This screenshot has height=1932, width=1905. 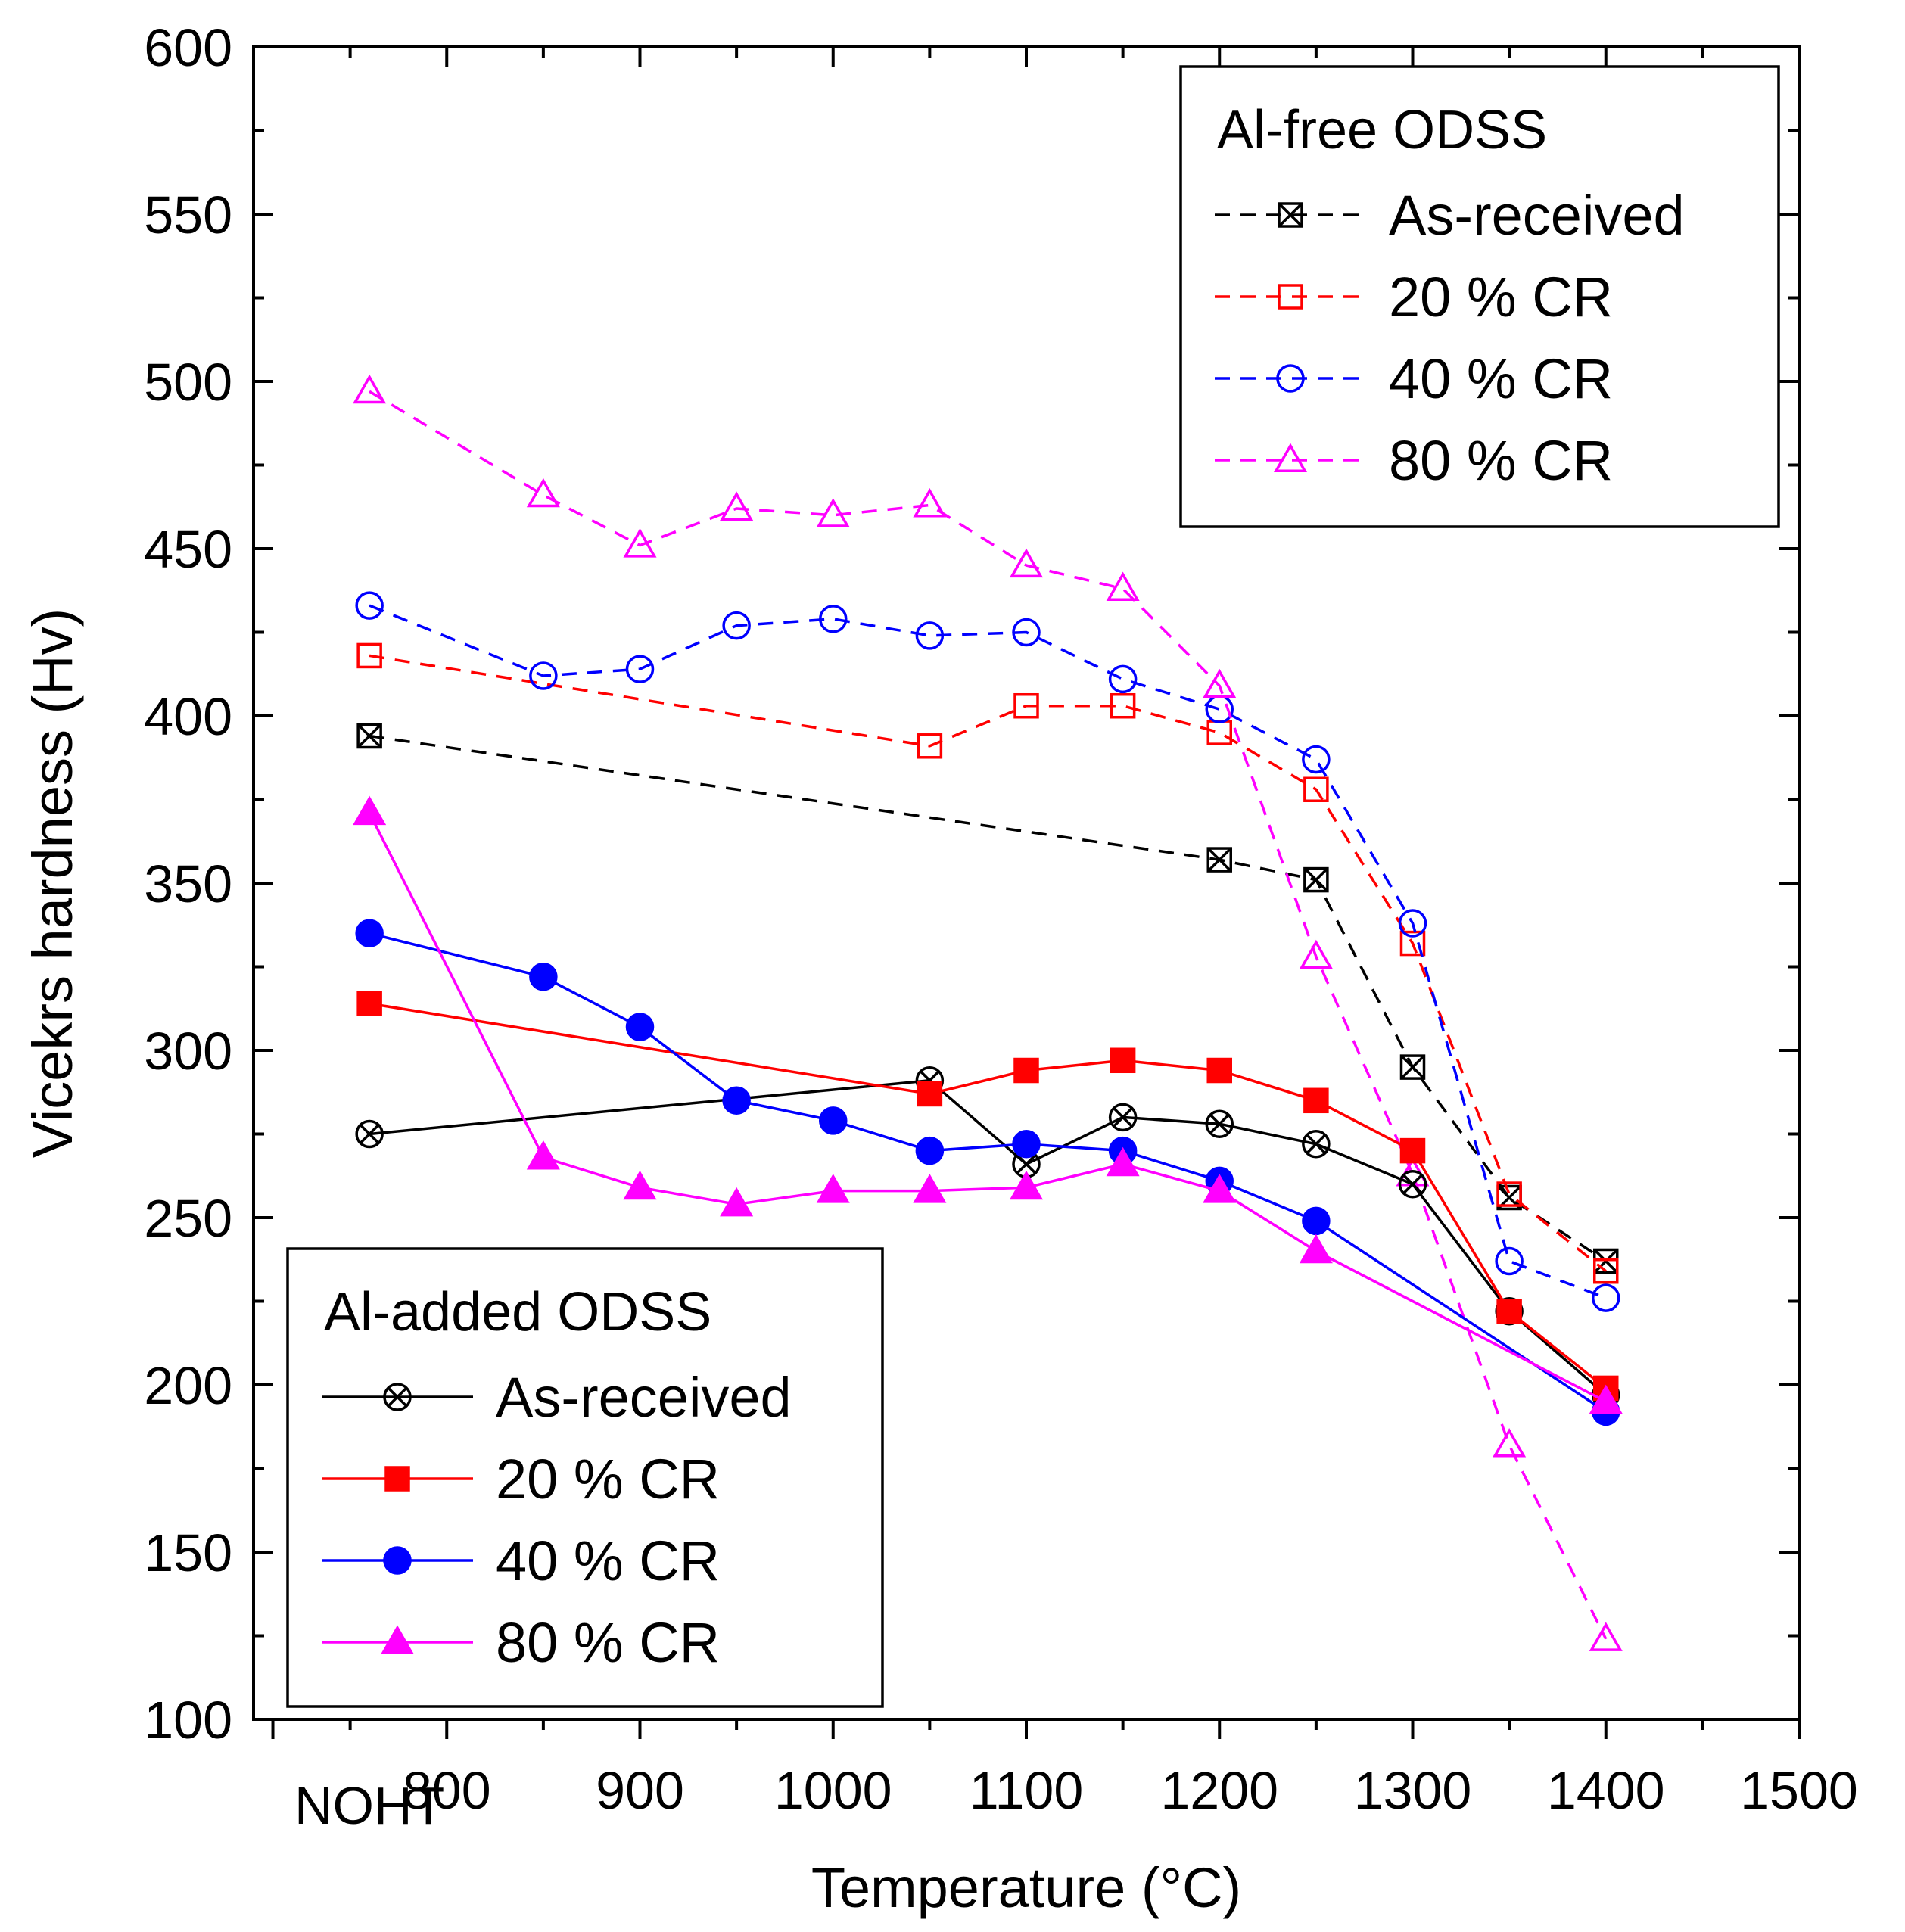 I want to click on x-tick-label: NOHT, so click(x=369, y=1806).